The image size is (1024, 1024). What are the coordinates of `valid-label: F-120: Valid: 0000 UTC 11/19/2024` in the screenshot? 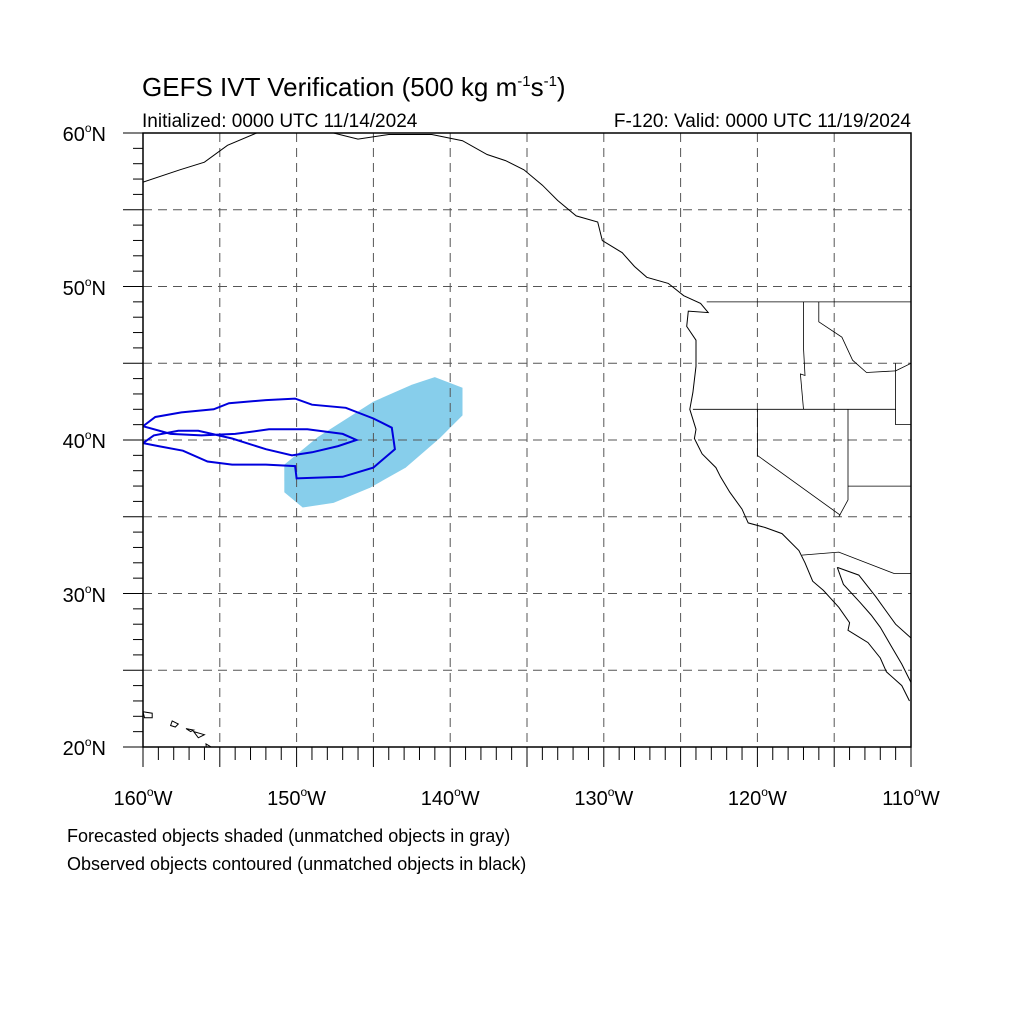 It's located at (762, 121).